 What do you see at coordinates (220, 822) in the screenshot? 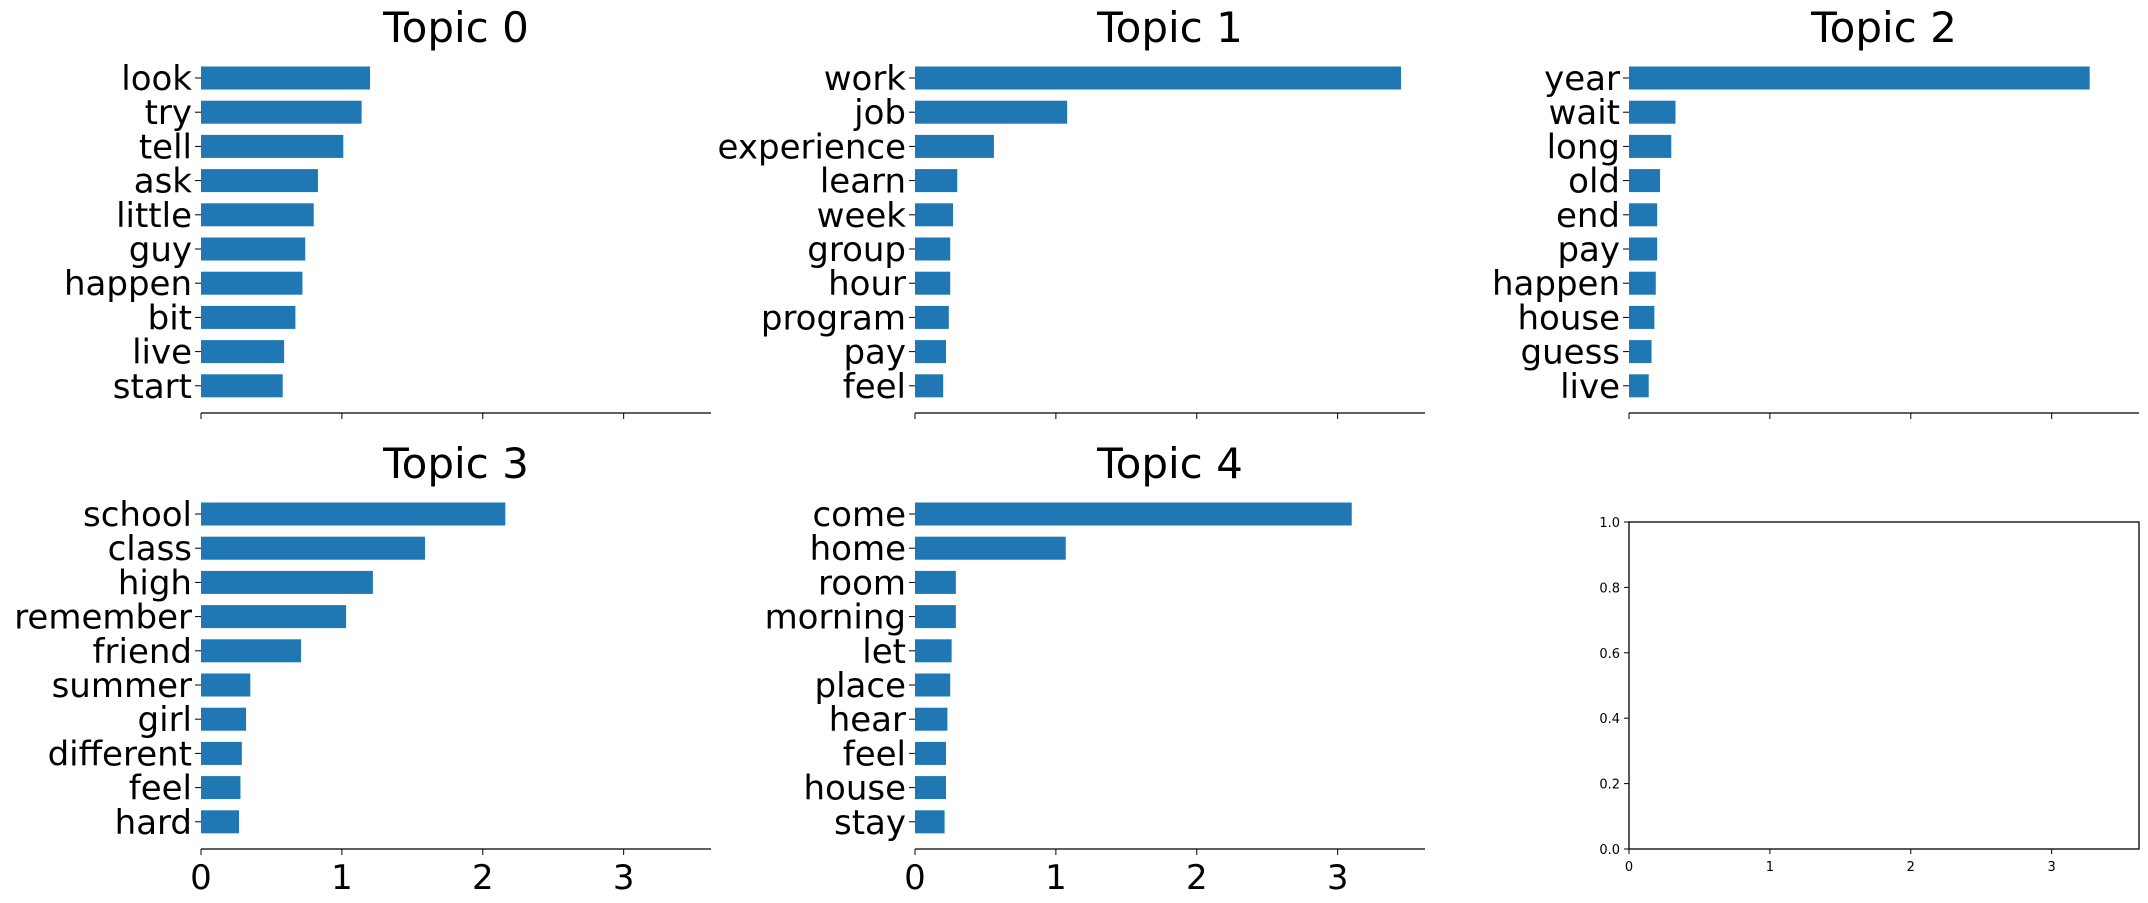
I see `bar-hard` at bounding box center [220, 822].